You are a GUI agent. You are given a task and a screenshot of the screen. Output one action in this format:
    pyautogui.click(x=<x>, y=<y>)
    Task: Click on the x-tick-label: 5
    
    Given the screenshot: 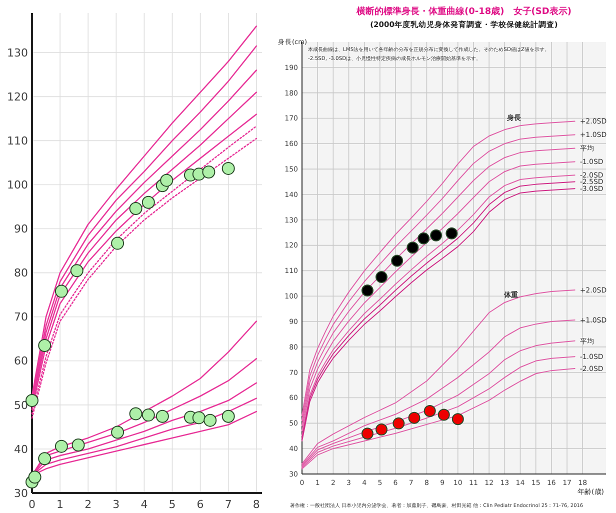 What is the action you would take?
    pyautogui.click(x=172, y=504)
    